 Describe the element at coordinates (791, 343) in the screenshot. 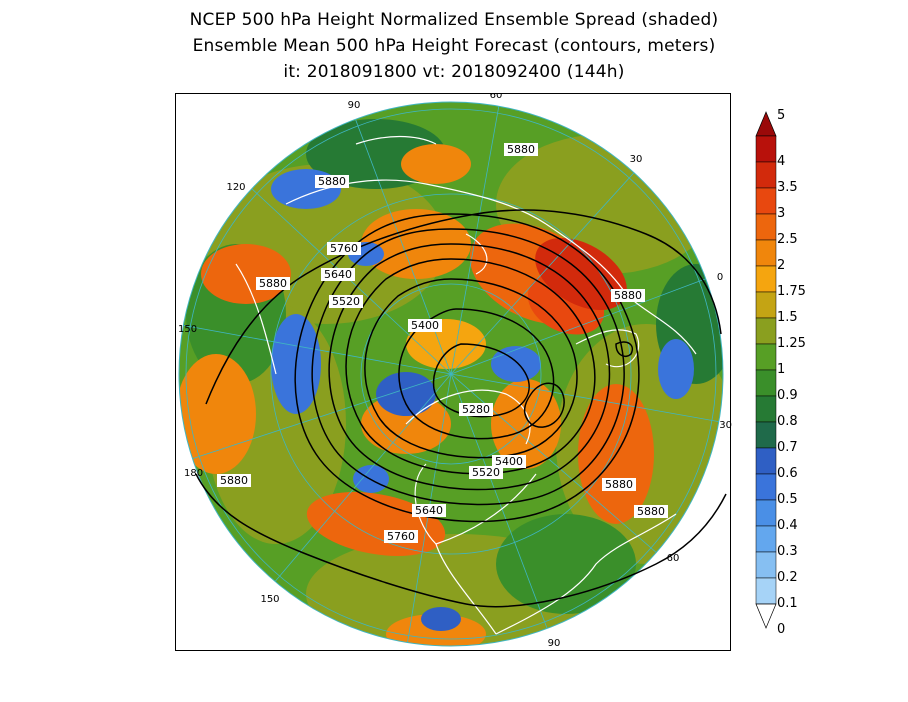

I see `colorbar-label: 1.25` at that location.